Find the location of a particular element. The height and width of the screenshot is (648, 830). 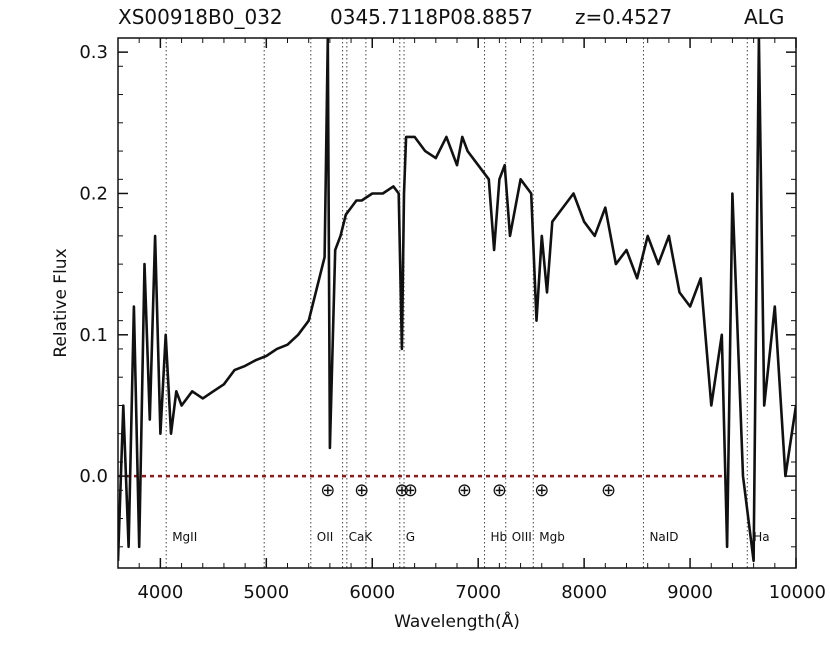

chart-title-object-id: XS00918B0_032 is located at coordinates (200, 17).